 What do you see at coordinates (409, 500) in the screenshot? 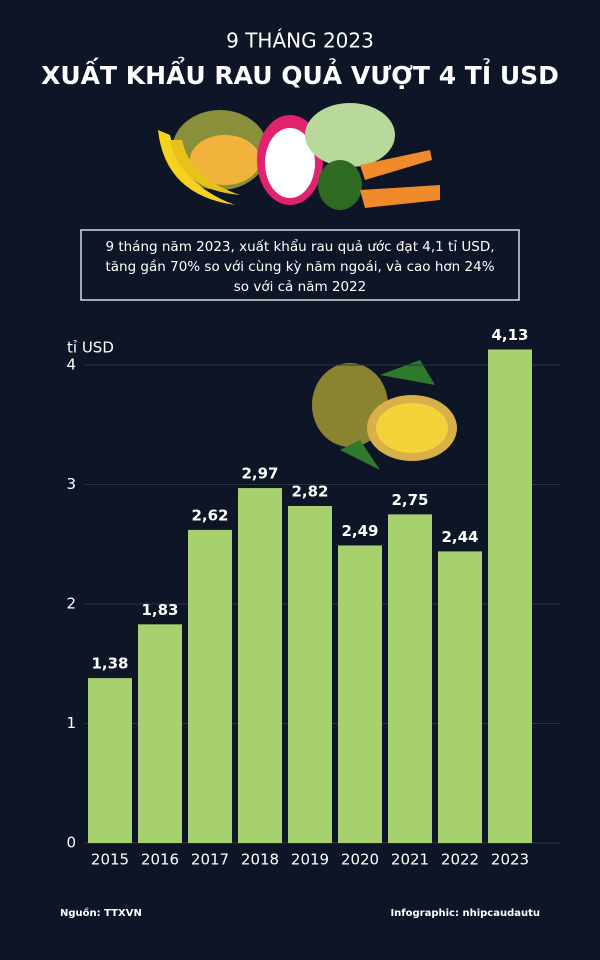
I see `value-label: 2,75` at bounding box center [409, 500].